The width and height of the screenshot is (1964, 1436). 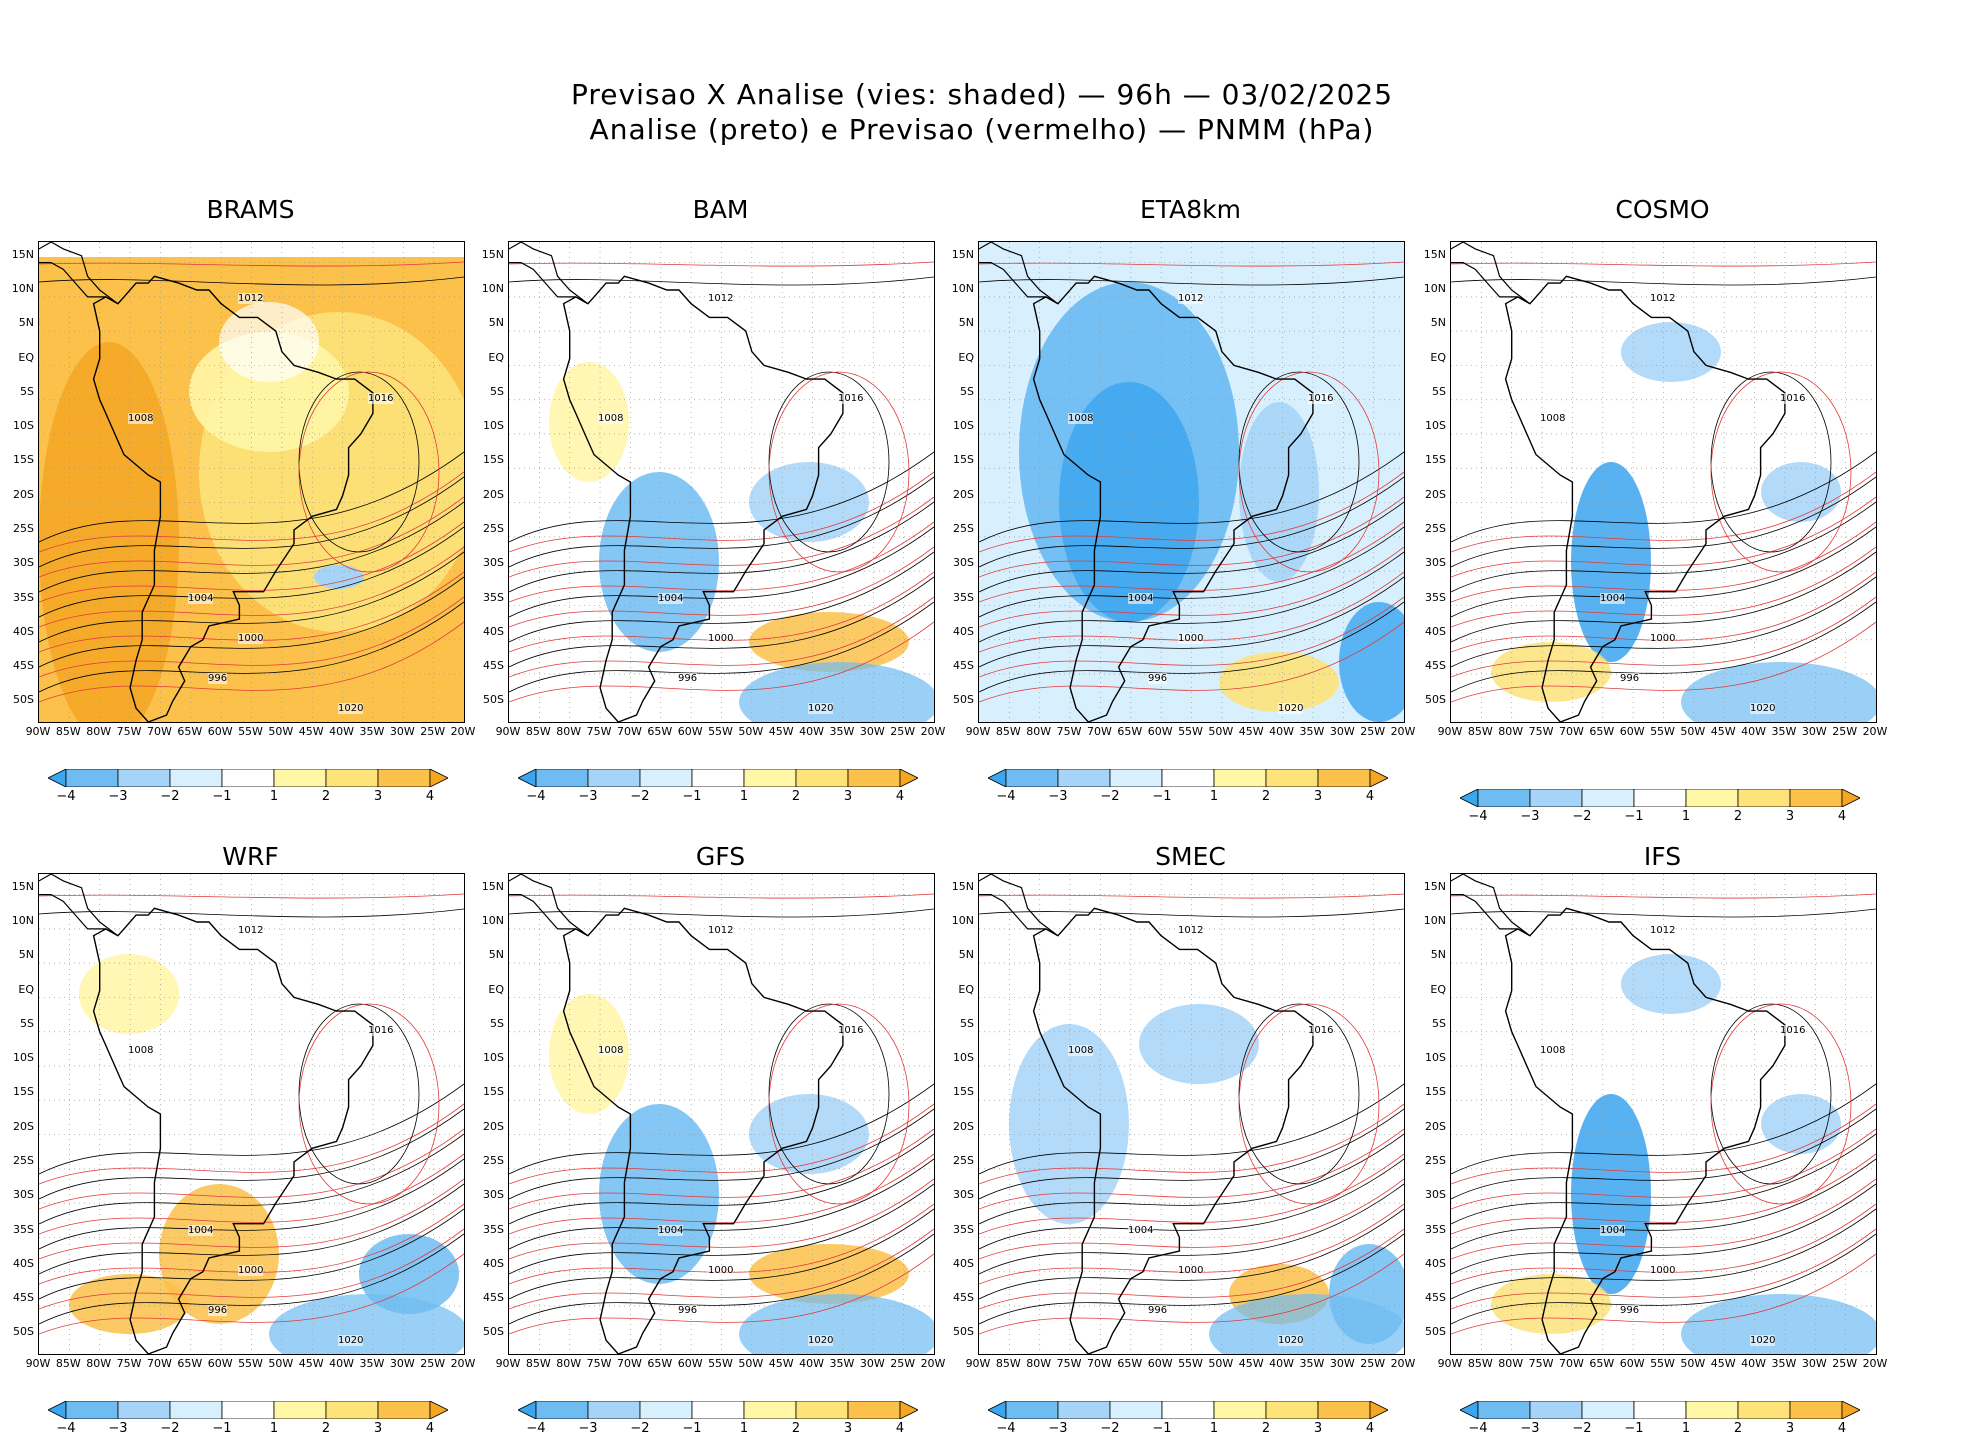 I want to click on lon-tick-label: 45W, so click(x=1723, y=1363).